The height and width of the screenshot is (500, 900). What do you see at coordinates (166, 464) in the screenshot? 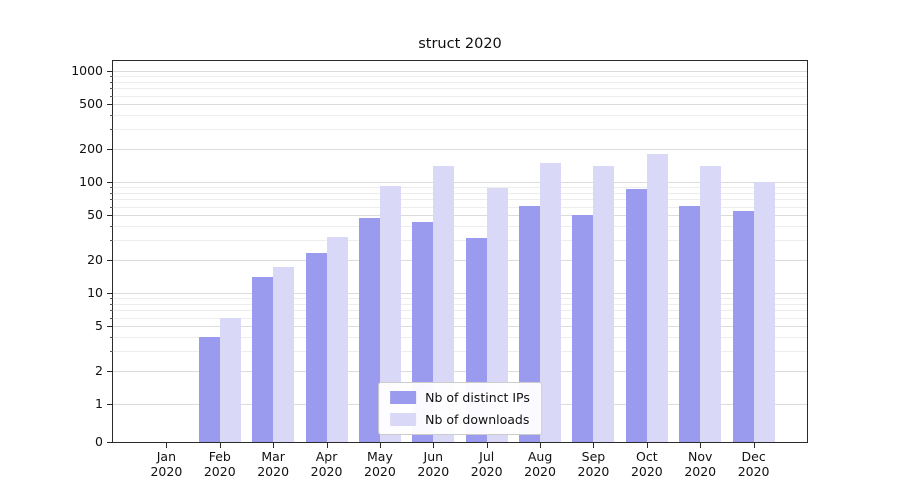
I see `x-tick-label: Jan 2020` at bounding box center [166, 464].